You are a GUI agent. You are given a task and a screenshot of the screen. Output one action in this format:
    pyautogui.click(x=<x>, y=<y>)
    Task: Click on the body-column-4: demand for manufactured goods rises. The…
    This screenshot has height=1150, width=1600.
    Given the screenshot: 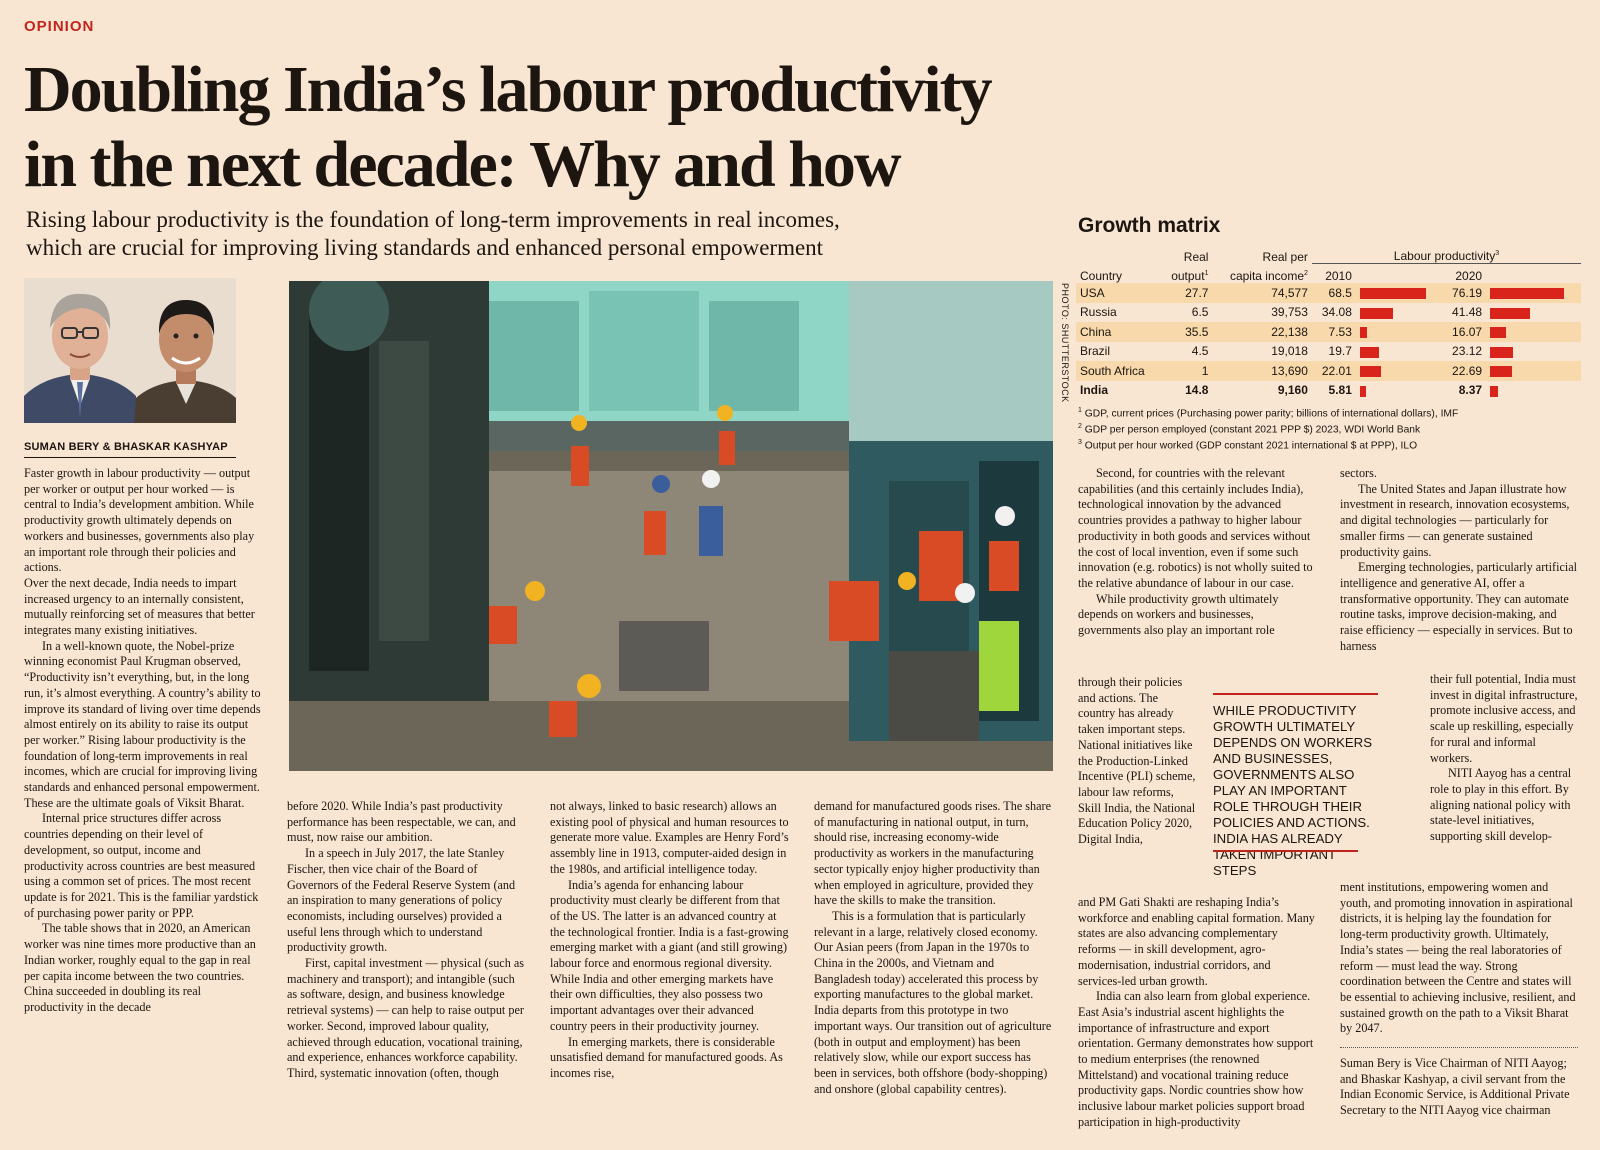 What is the action you would take?
    pyautogui.click(x=934, y=948)
    